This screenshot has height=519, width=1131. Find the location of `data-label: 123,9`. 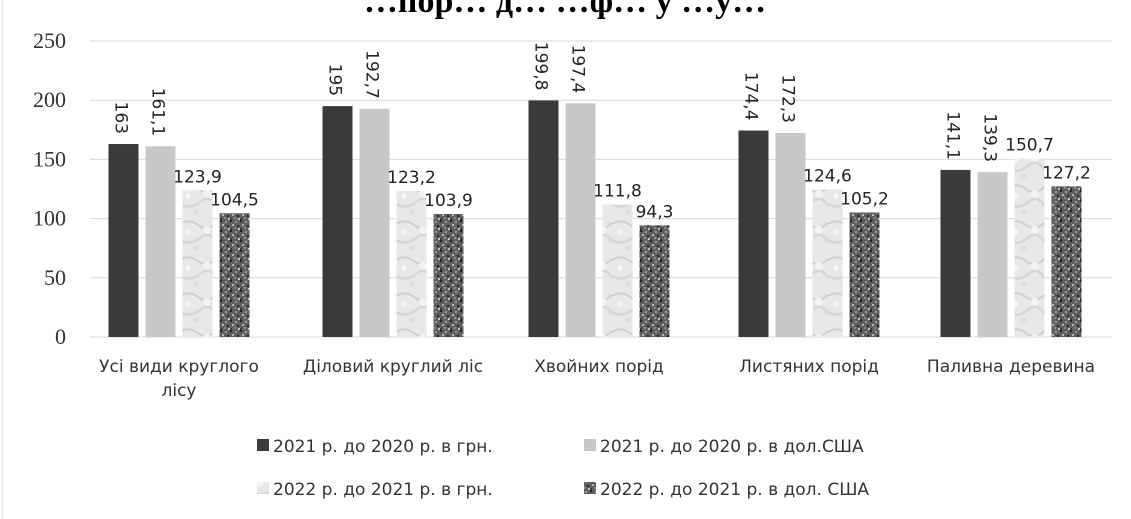

data-label: 123,9 is located at coordinates (197, 177).